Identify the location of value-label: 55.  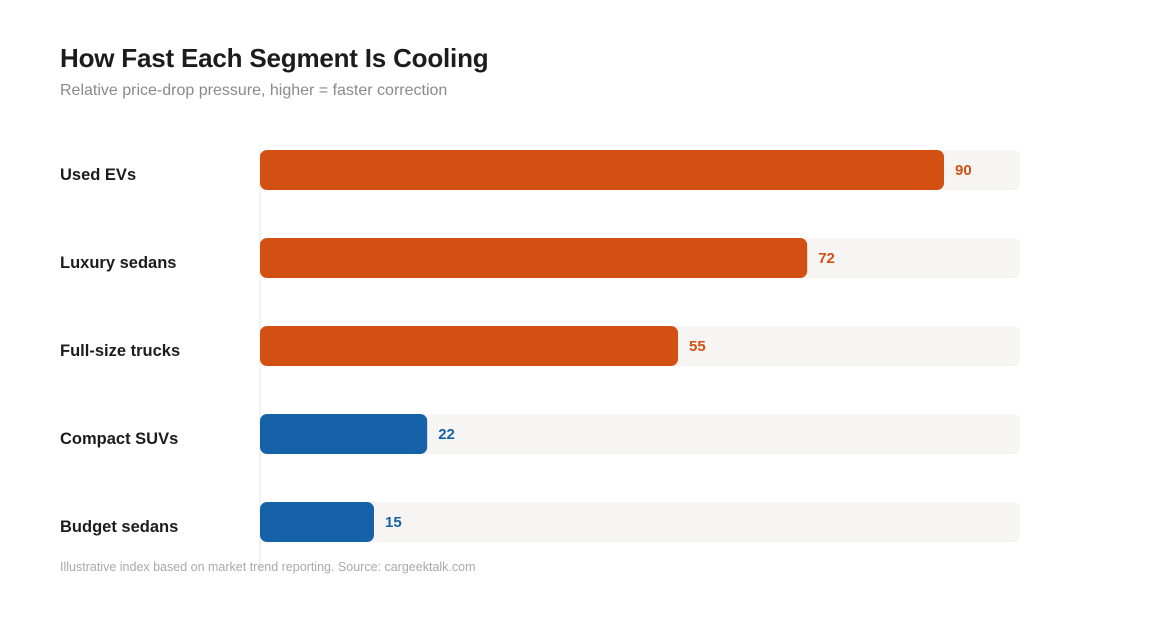
(697, 346).